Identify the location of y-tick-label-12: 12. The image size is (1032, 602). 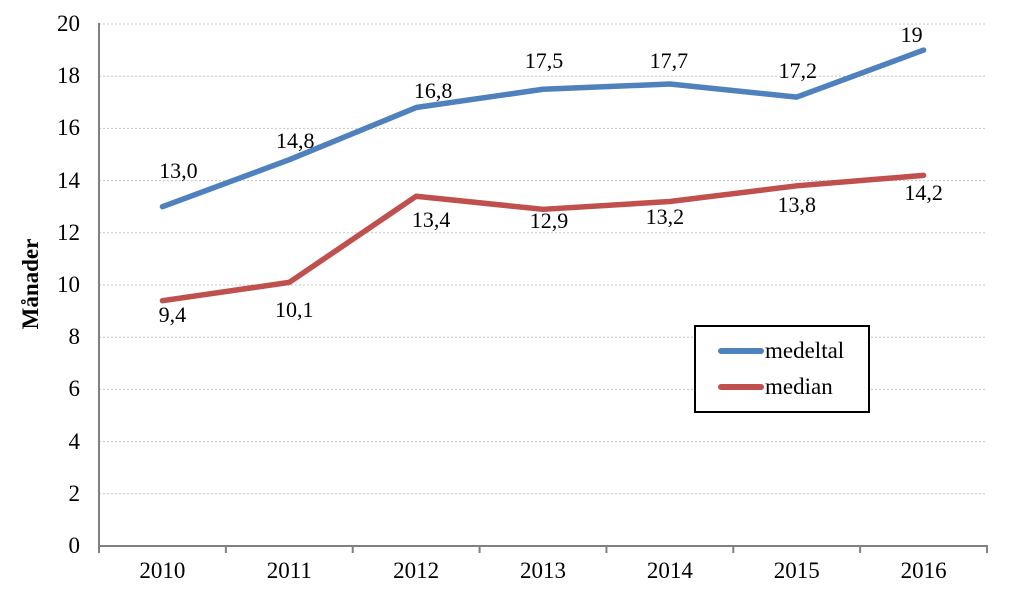
(68, 232).